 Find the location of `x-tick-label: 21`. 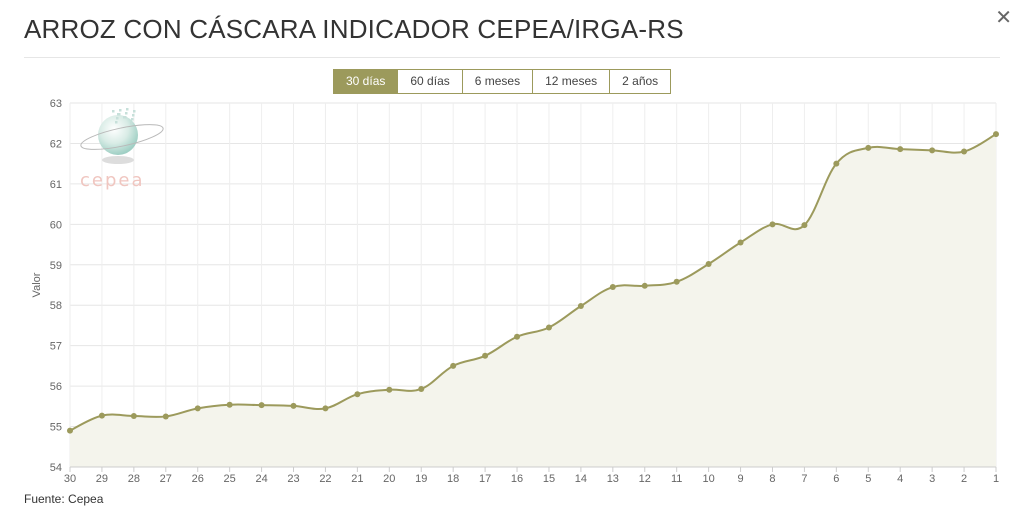

x-tick-label: 21 is located at coordinates (357, 479).